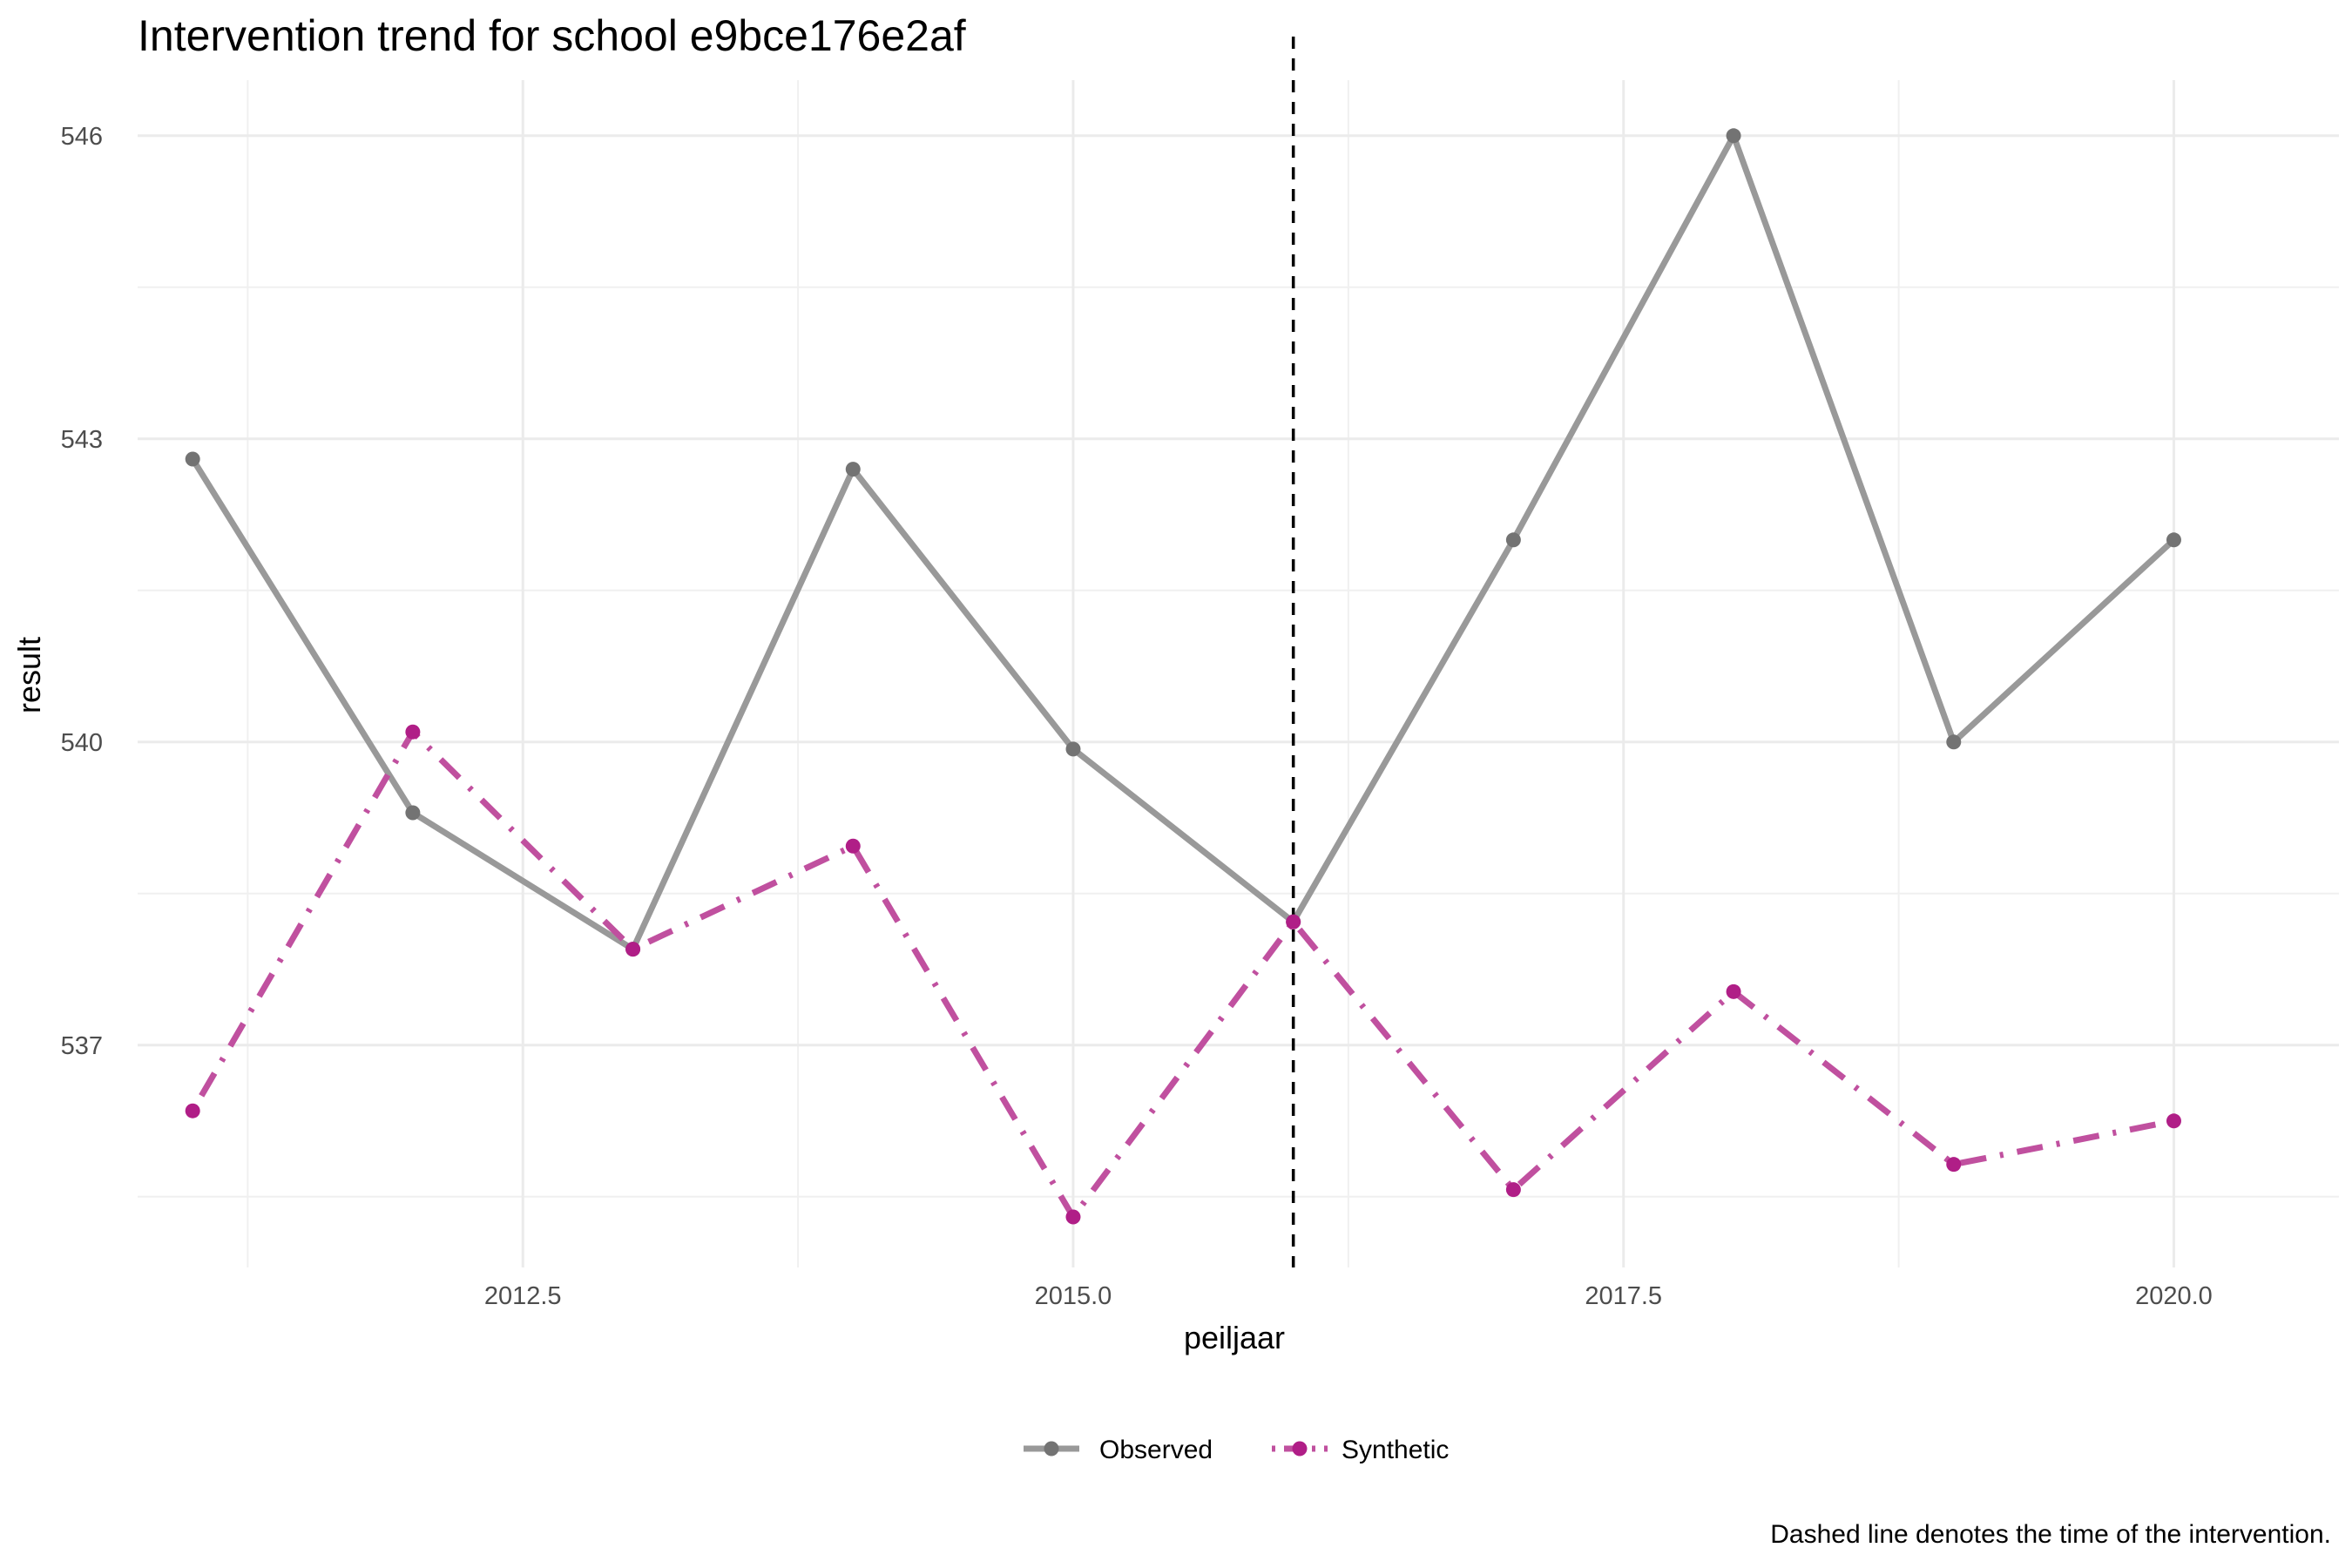 The image size is (2352, 1568). I want to click on legend-label-observed: Observed, so click(1156, 1450).